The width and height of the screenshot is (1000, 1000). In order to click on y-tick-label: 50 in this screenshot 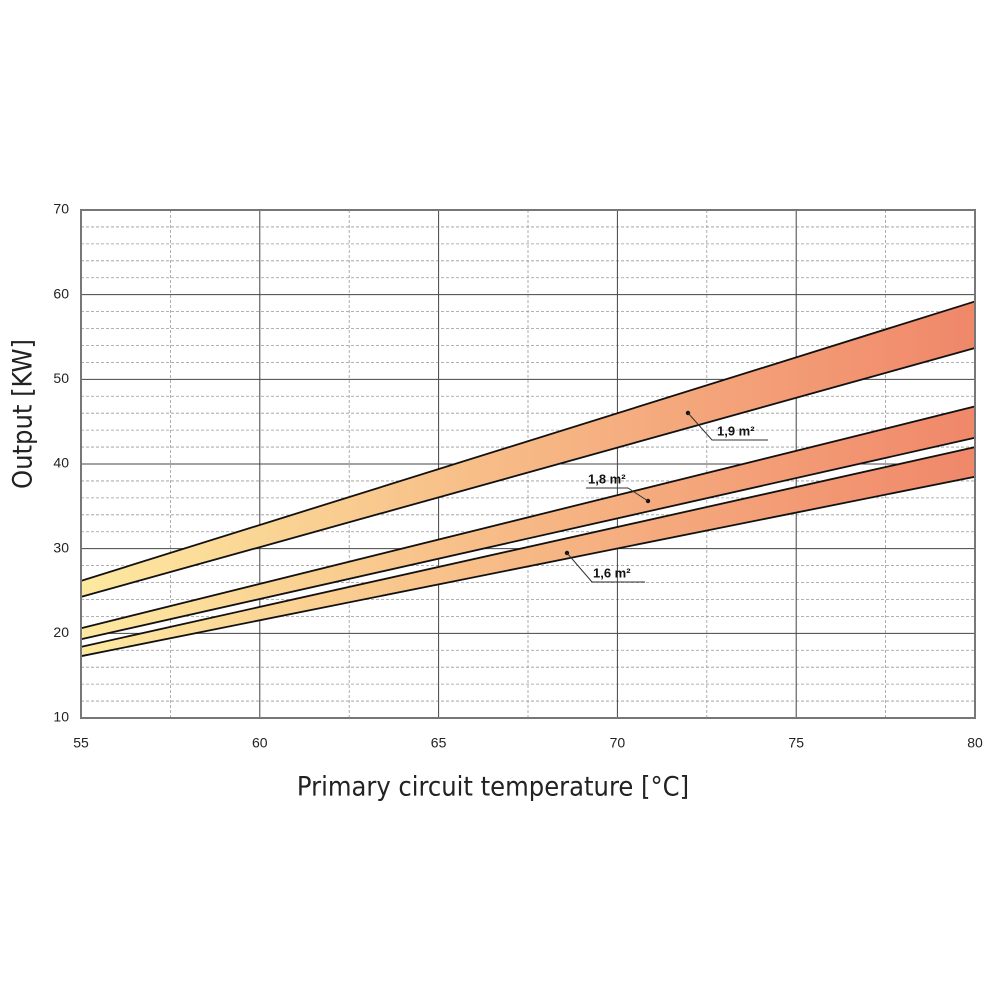, I will do `click(61, 378)`.